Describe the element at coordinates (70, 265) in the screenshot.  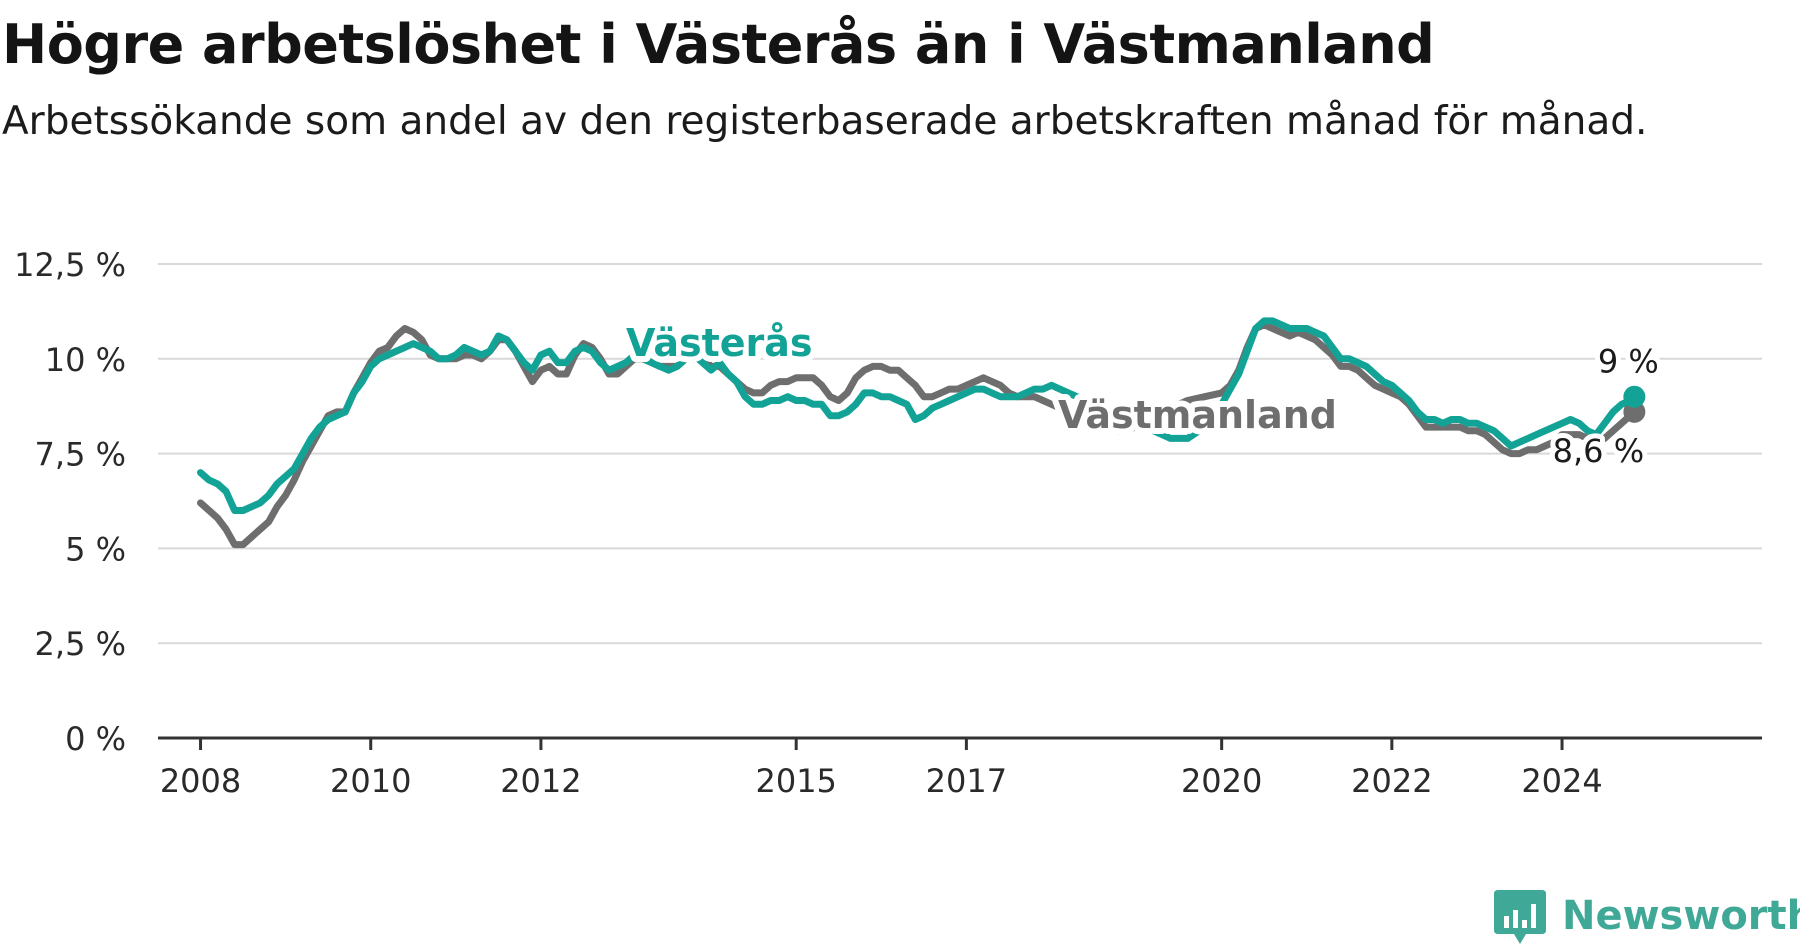
I see `y-tick-label: 12,5 %` at that location.